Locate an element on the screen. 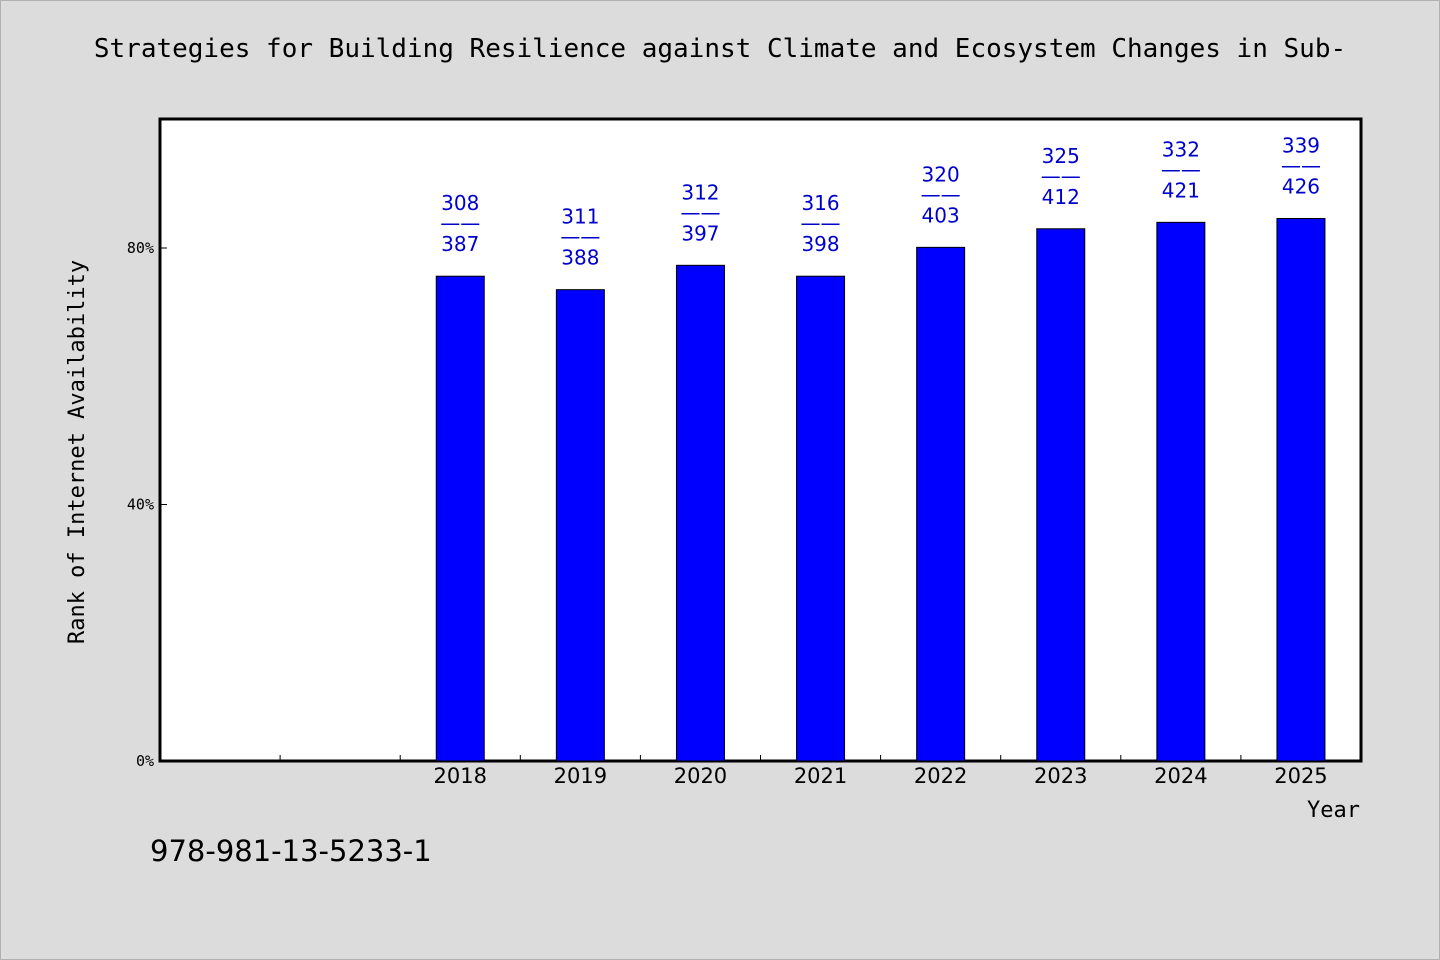 This screenshot has width=1440, height=960. bar-data-label: 403 is located at coordinates (941, 215).